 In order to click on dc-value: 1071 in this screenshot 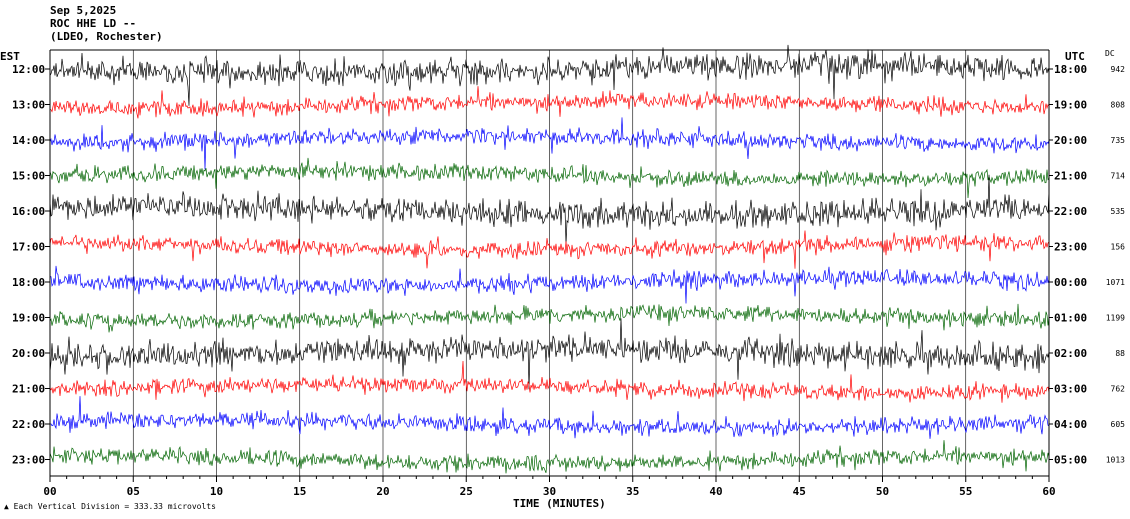, I will do `click(1115, 282)`.